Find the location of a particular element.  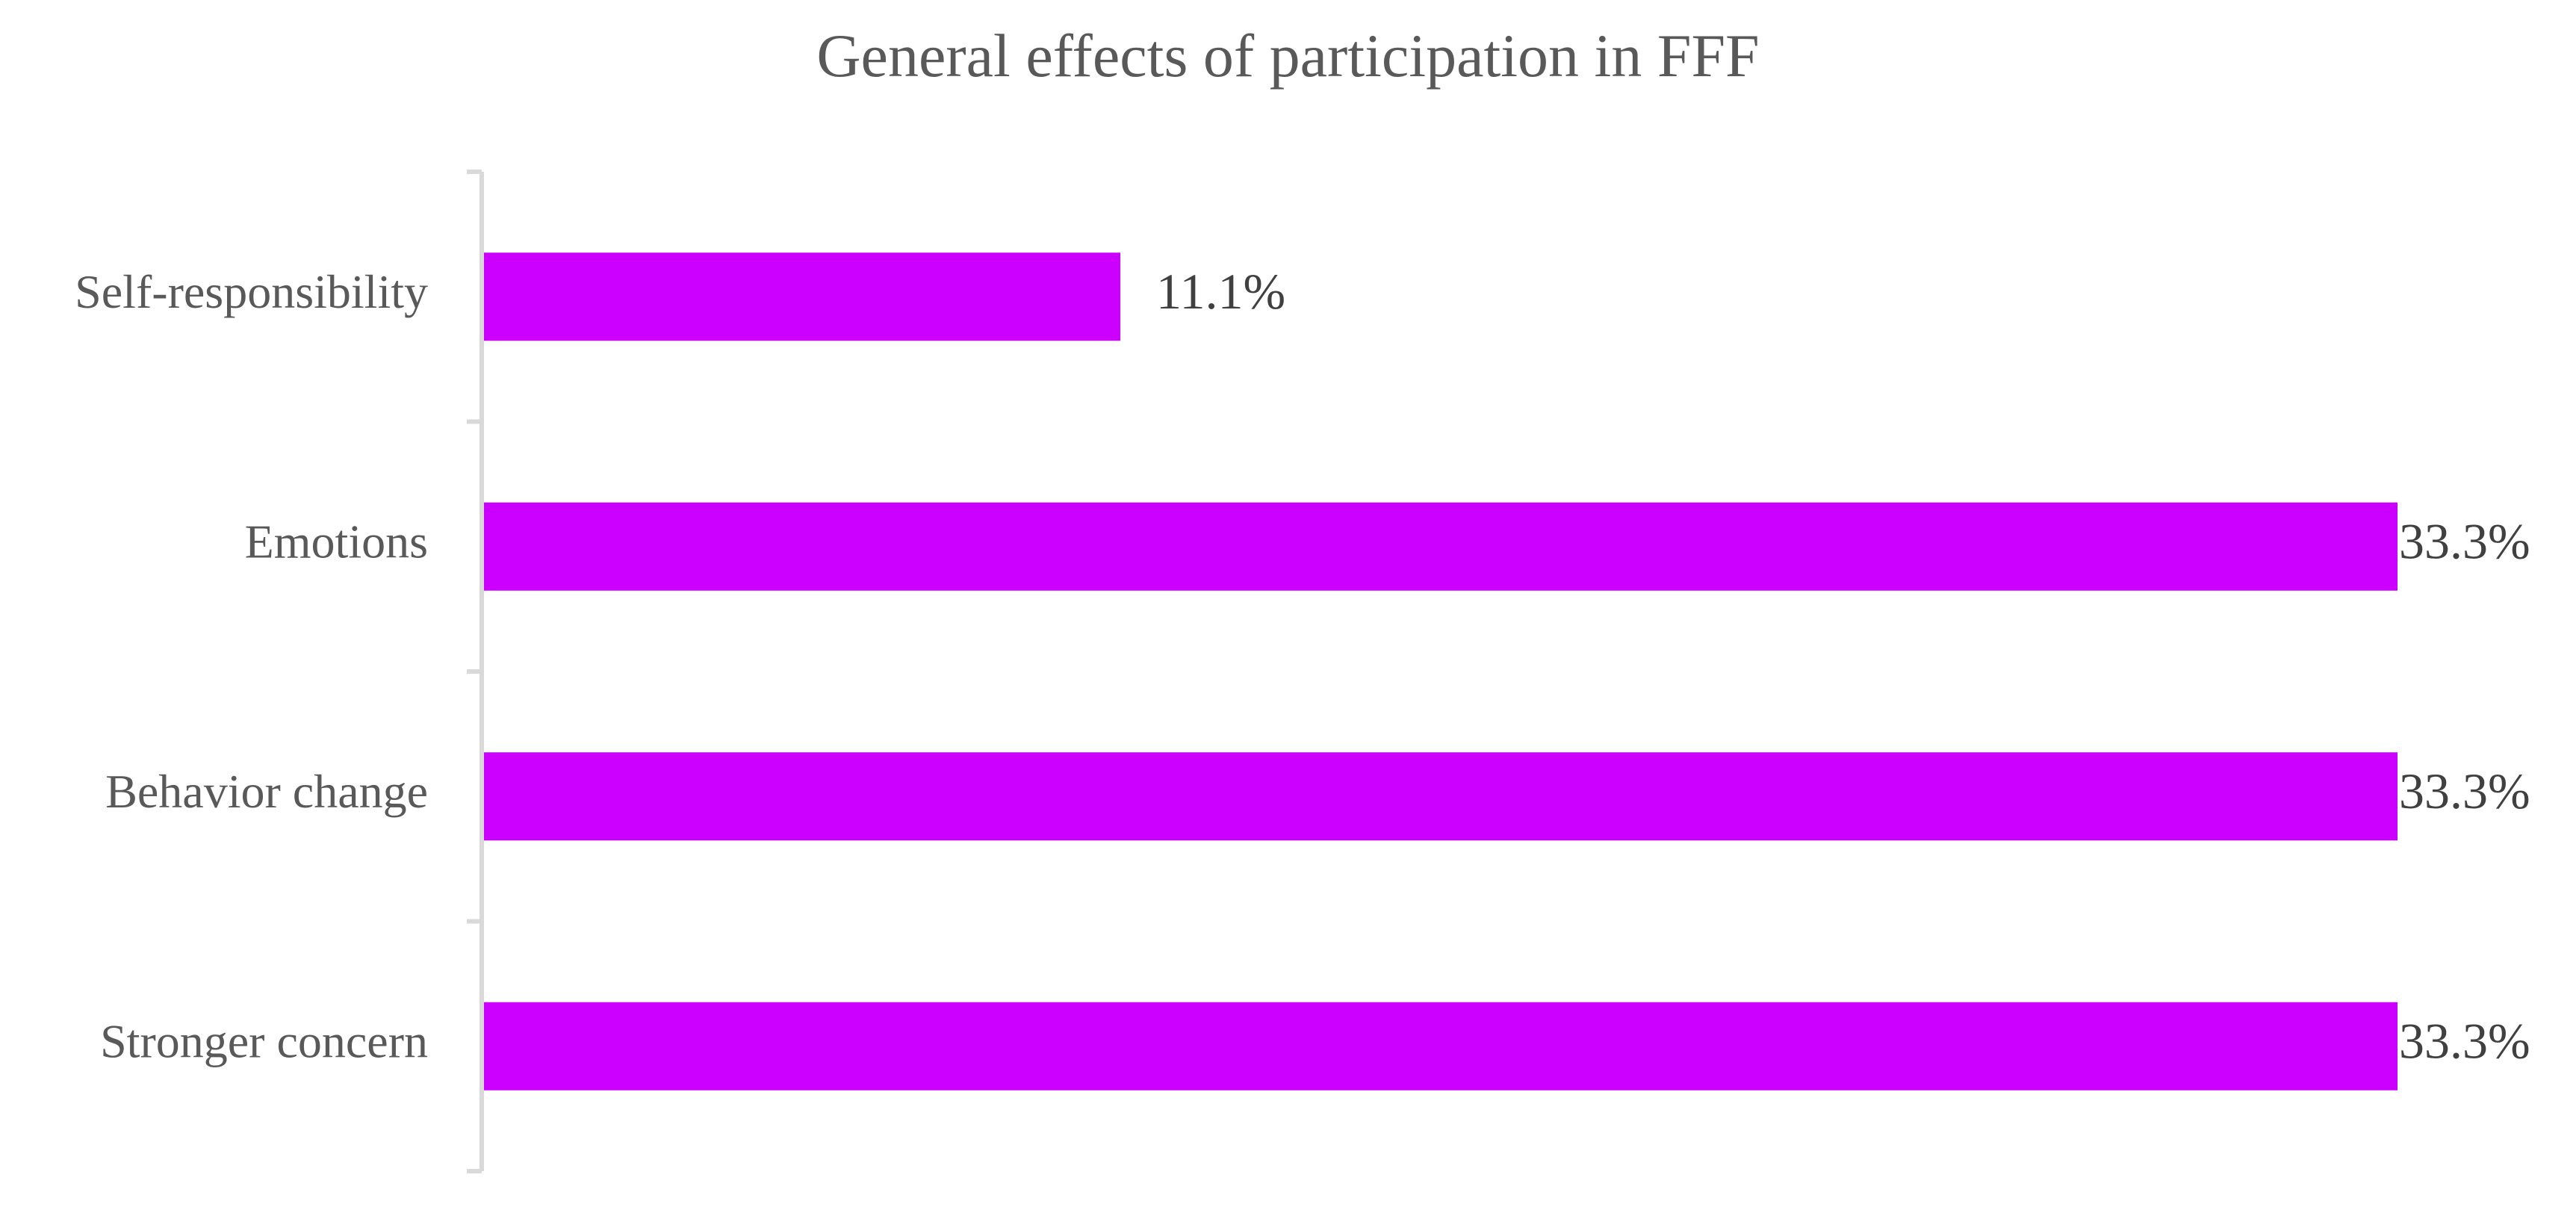

data-label: 11.1% is located at coordinates (1221, 291).